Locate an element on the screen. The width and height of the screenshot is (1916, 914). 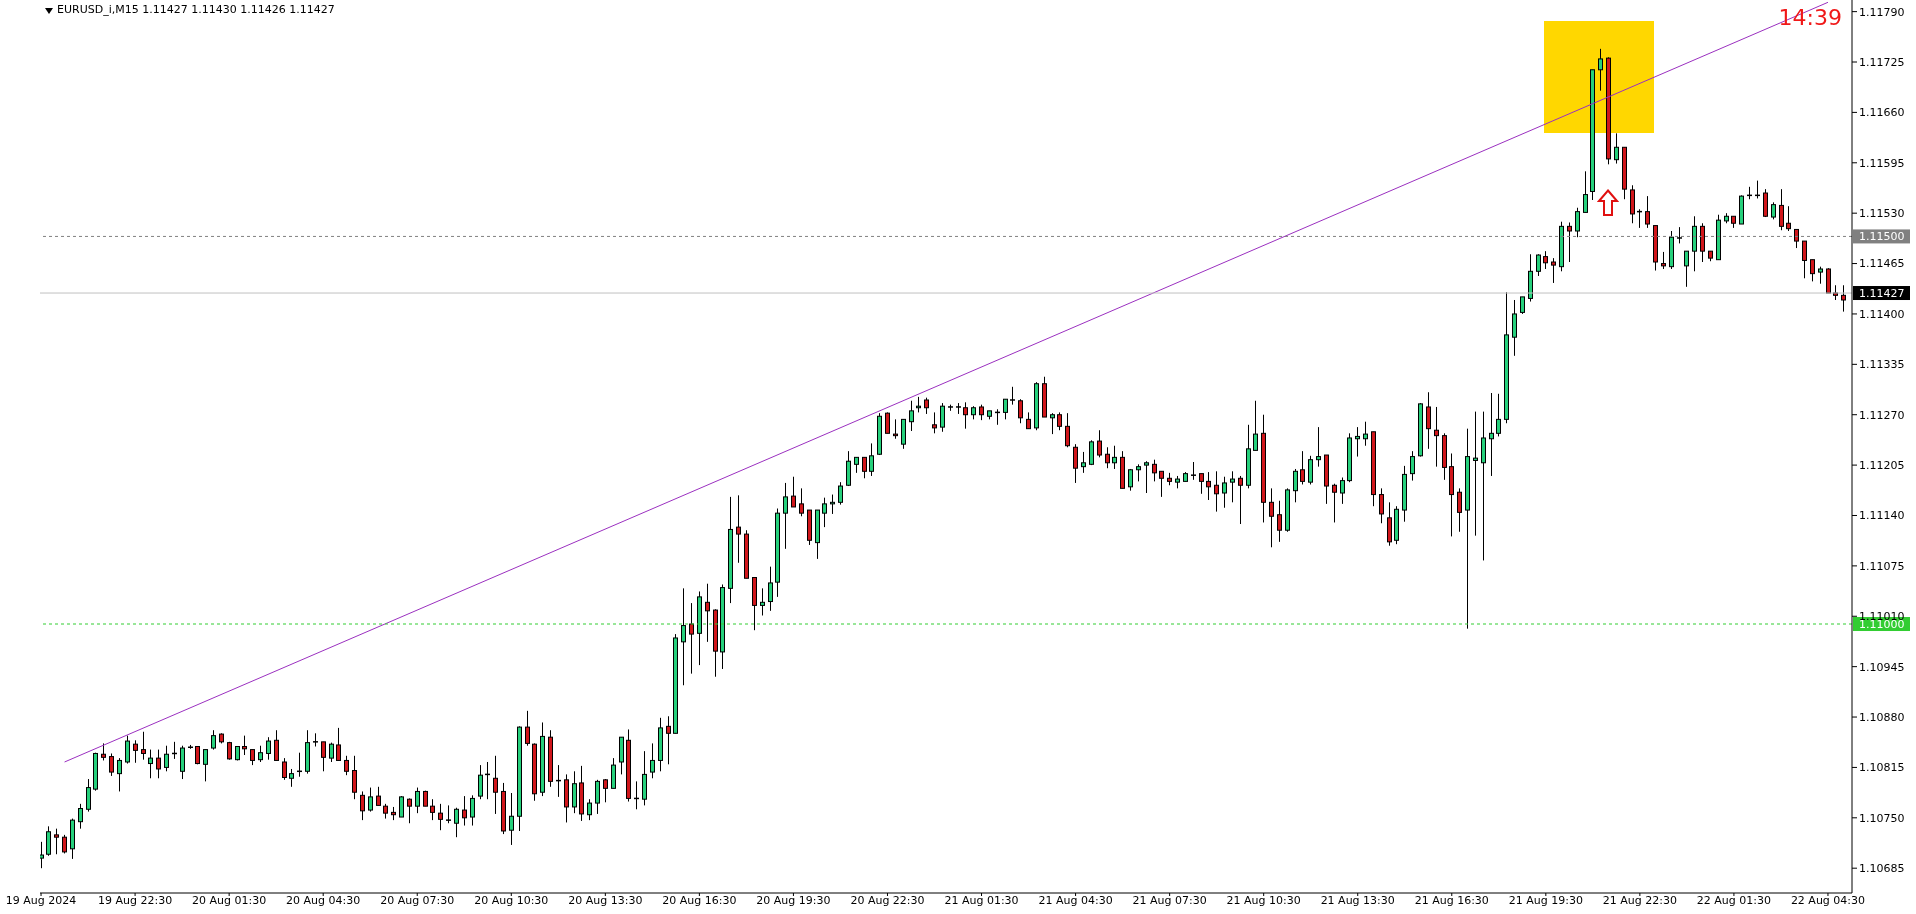
x-tick-label: 21 Aug 01:30 is located at coordinates (981, 900).